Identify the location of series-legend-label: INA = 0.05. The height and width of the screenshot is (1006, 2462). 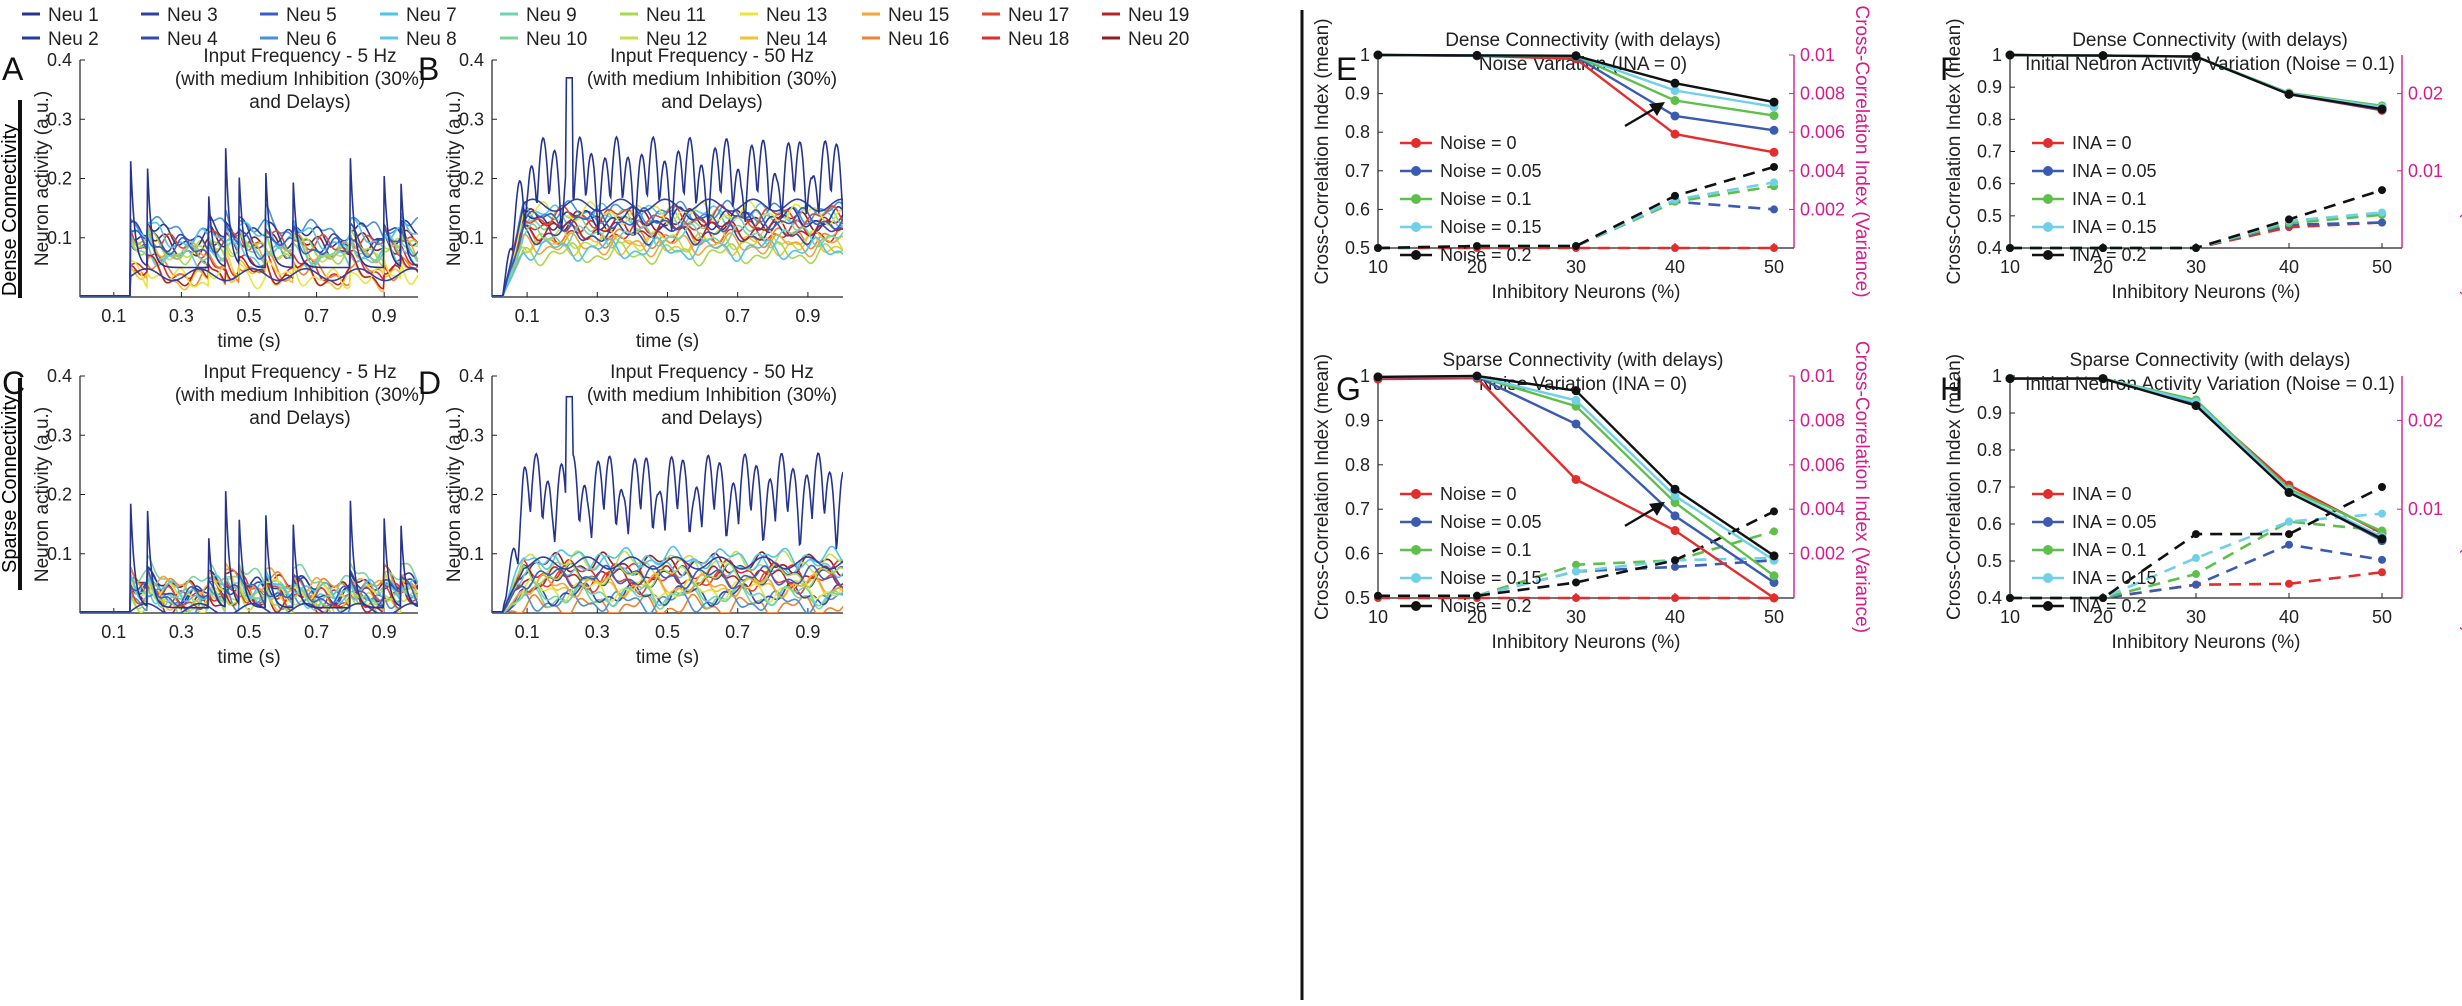
(2114, 171).